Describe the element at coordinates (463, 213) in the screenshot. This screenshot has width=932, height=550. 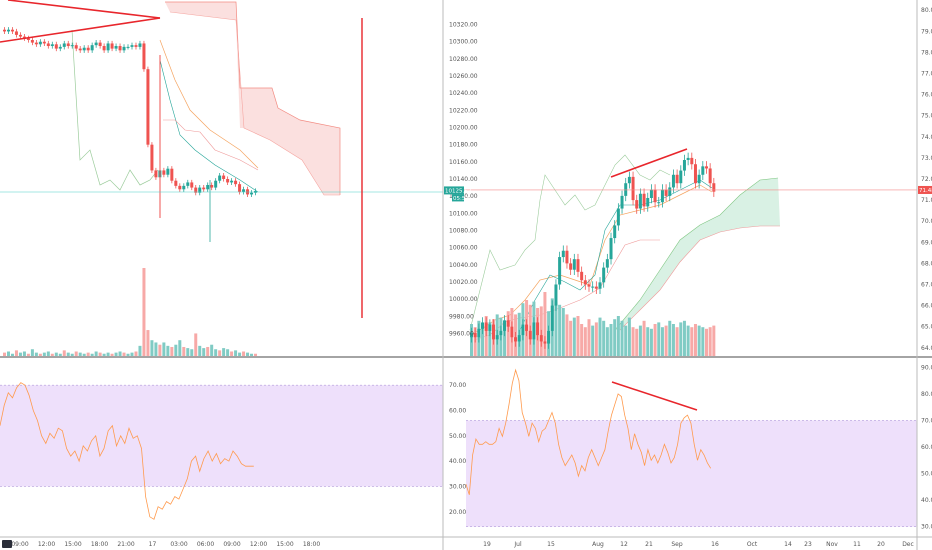
I see `y-tick-label: 10100.00` at that location.